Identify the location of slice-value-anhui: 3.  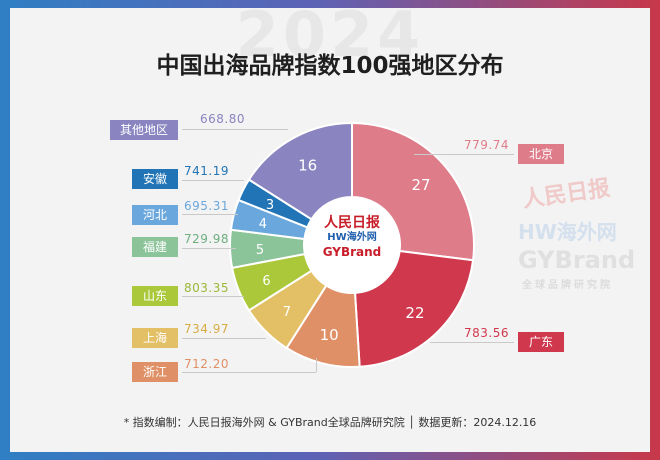
(270, 205).